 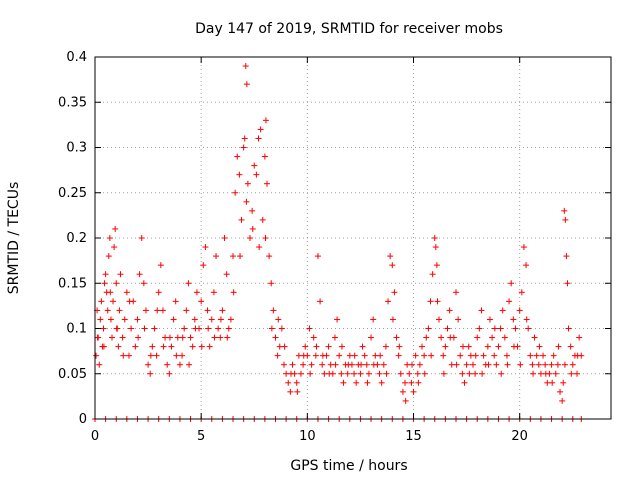 I want to click on y-tick-label: 0.1, so click(x=76, y=329).